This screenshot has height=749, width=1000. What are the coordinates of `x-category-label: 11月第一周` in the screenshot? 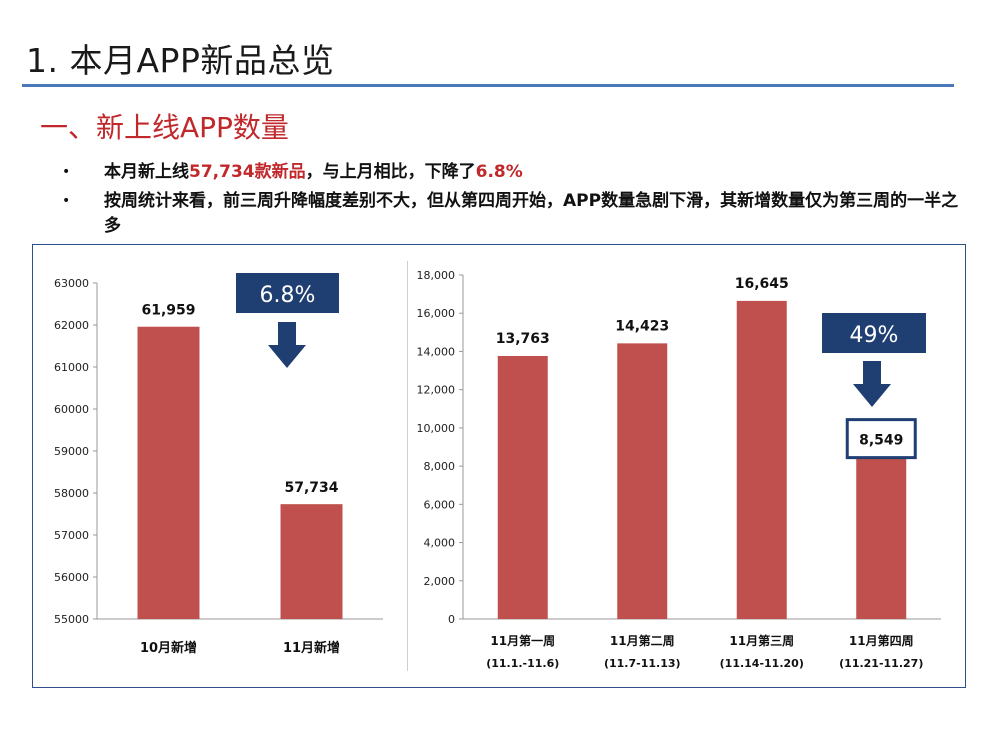 It's located at (522, 640).